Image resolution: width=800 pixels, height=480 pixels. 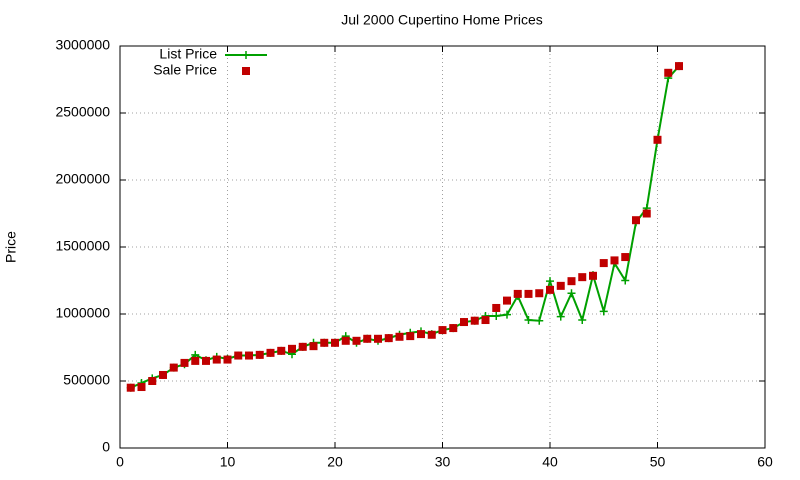 What do you see at coordinates (188, 54) in the screenshot?
I see `legend-label: List Price` at bounding box center [188, 54].